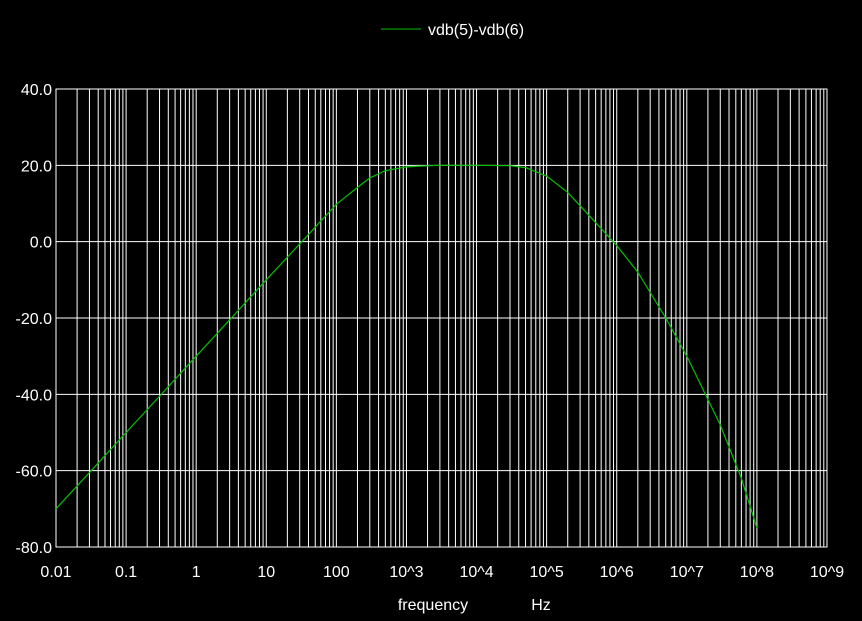 The width and height of the screenshot is (862, 621). Describe the element at coordinates (757, 572) in the screenshot. I see `x-tick-label: 10^8` at that location.